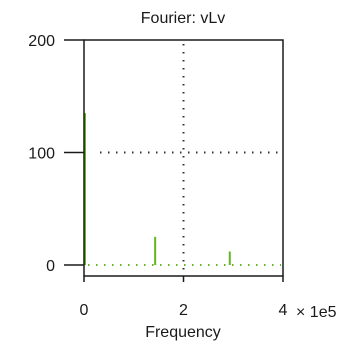  What do you see at coordinates (50, 266) in the screenshot?
I see `y-tick-label-0: 0` at bounding box center [50, 266].